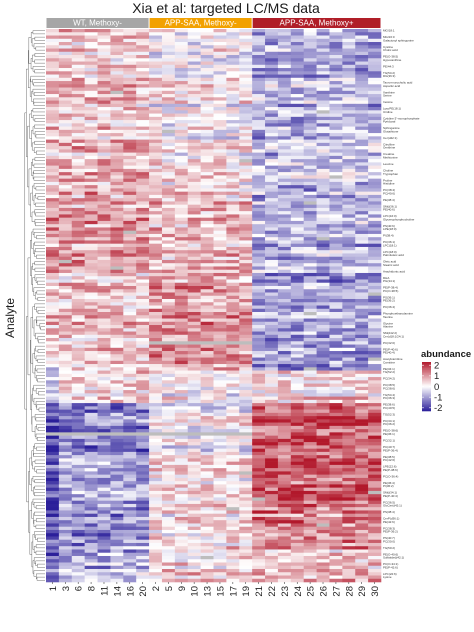 This screenshot has height=632, width=474. What do you see at coordinates (398, 40) in the screenshot?
I see `row-label: Galactosyl sphingosine` at bounding box center [398, 40].